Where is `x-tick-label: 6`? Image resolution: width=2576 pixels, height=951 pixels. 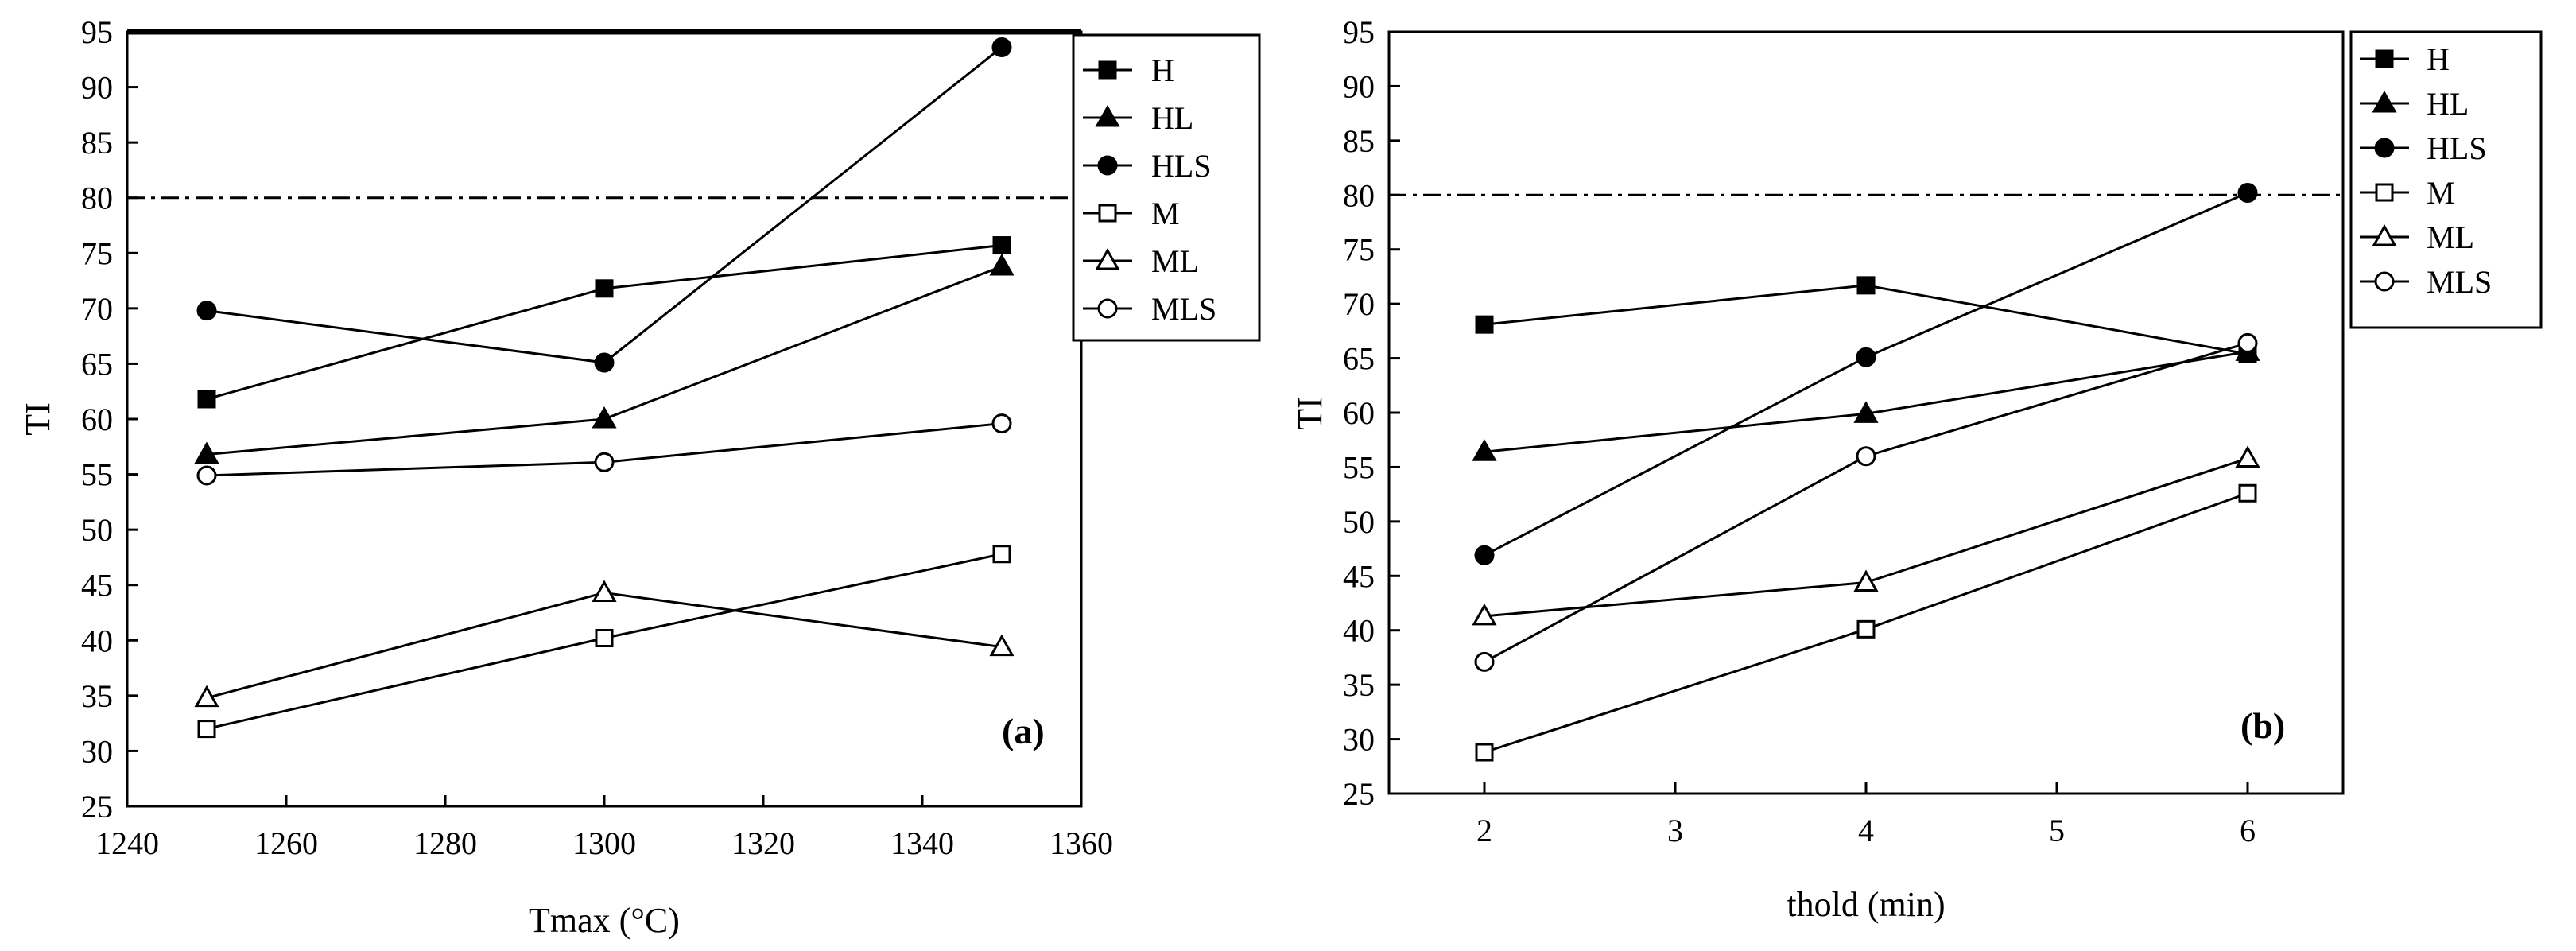 x-tick-label: 6 is located at coordinates (2248, 830).